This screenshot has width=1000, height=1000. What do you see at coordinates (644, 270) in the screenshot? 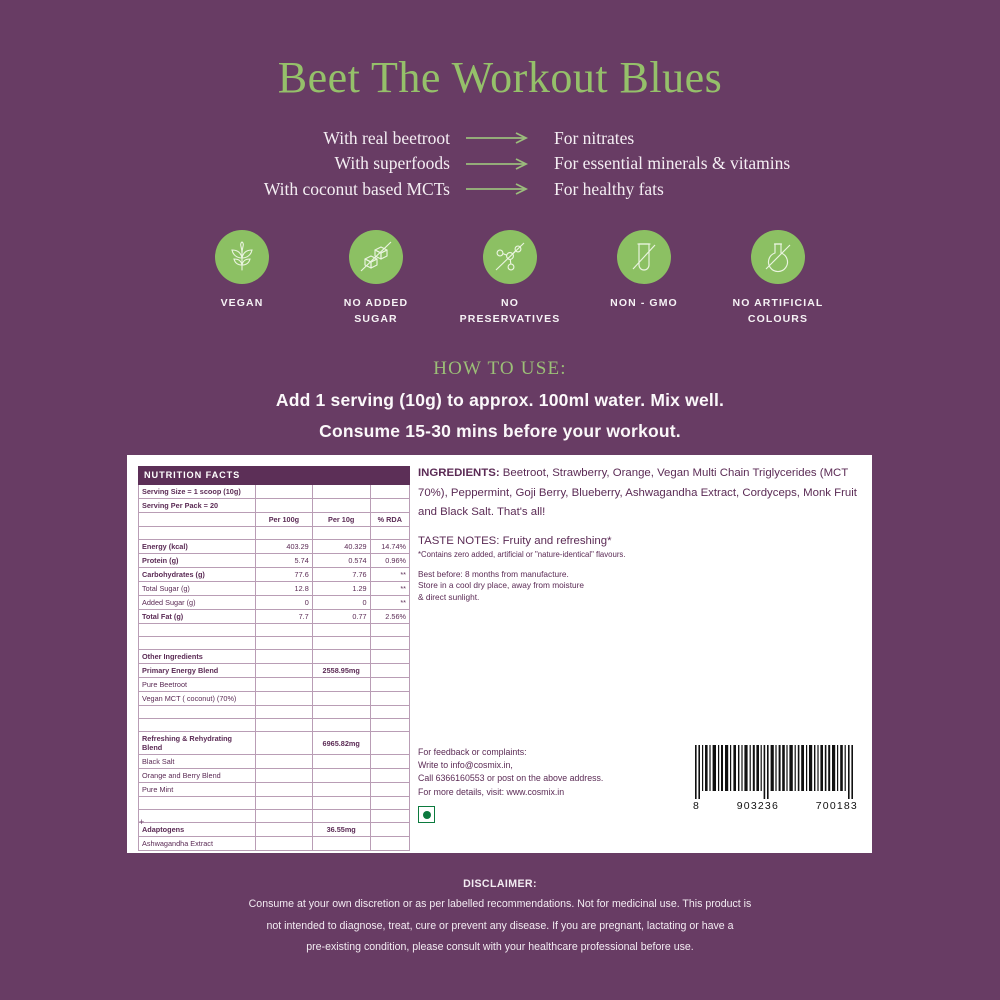
I see `badge-non-gmo: NON - GMO` at bounding box center [644, 270].